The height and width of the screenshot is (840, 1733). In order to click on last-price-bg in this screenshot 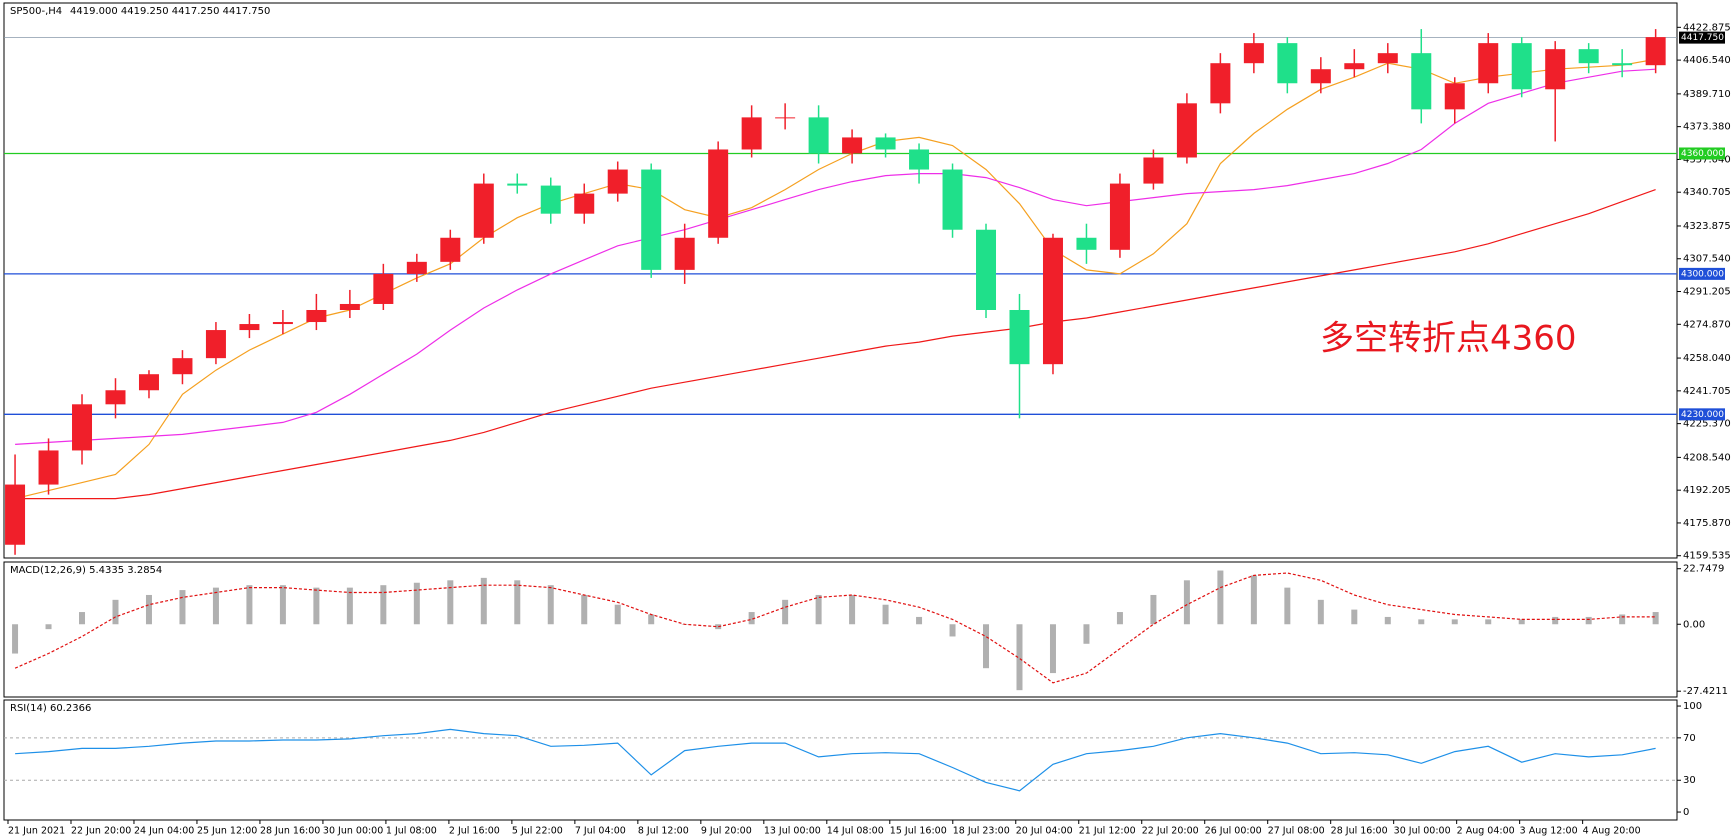, I will do `click(1702, 37)`.